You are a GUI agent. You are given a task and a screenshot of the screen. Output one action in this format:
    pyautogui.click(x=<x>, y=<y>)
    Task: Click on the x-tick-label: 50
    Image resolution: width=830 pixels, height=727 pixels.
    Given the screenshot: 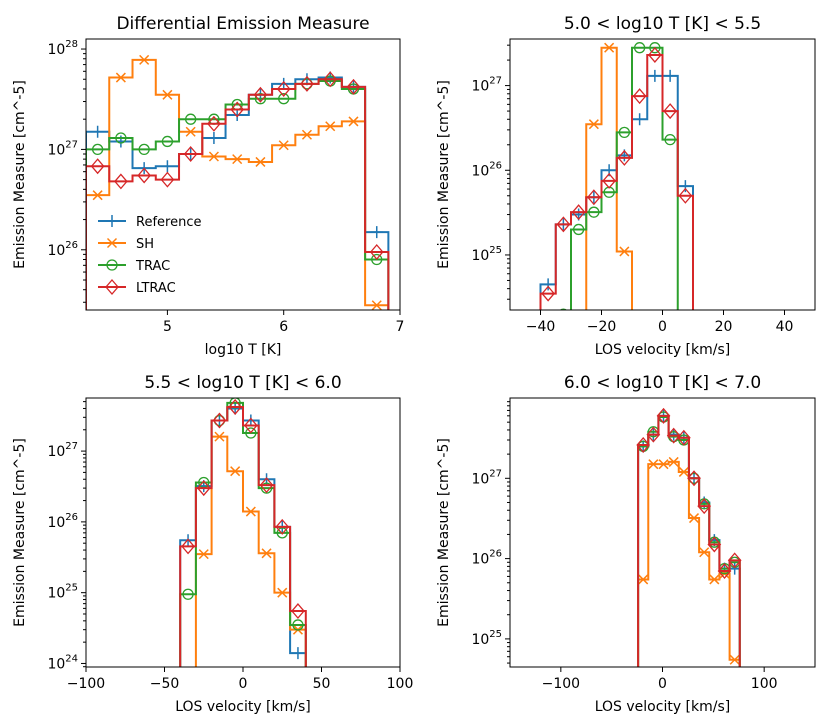 What is the action you would take?
    pyautogui.click(x=322, y=684)
    